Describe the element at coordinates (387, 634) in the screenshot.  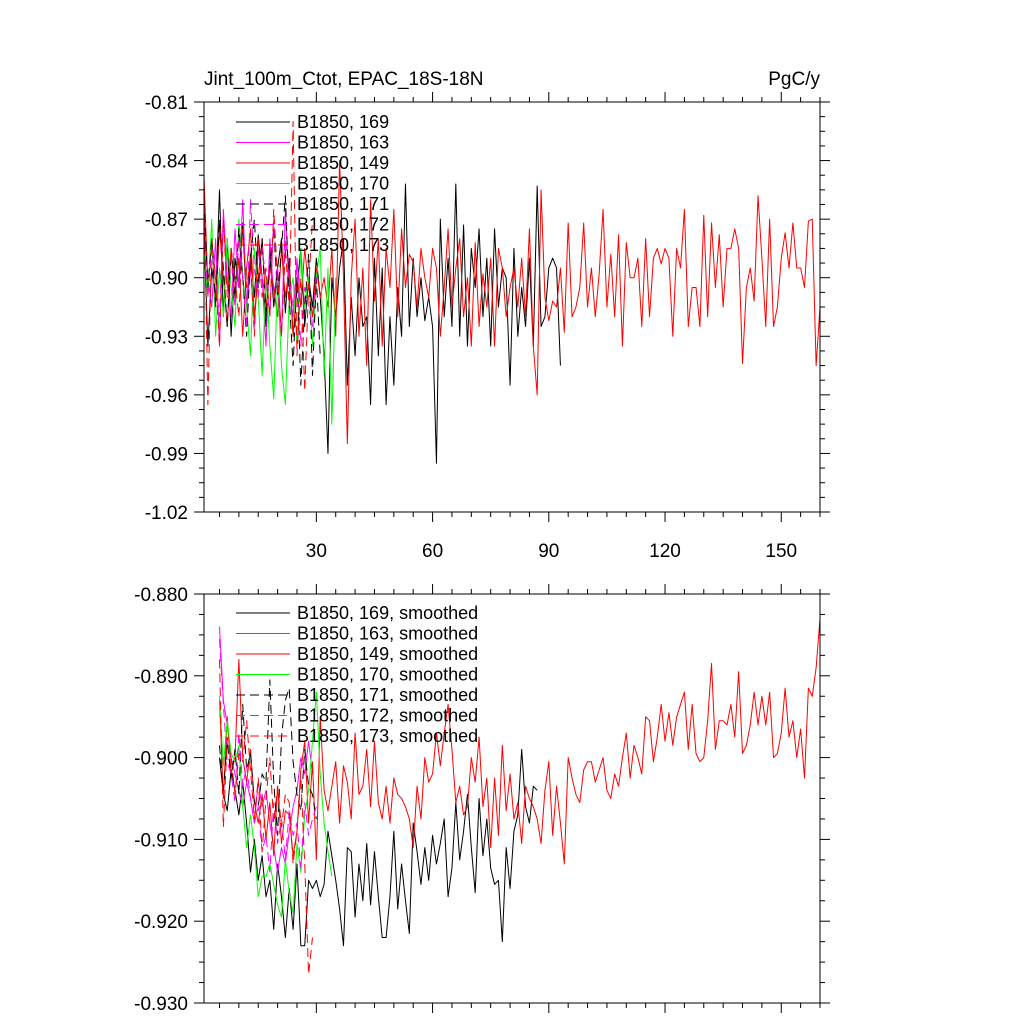
I see `legend-label-1: B1850, 163, smoothed` at that location.